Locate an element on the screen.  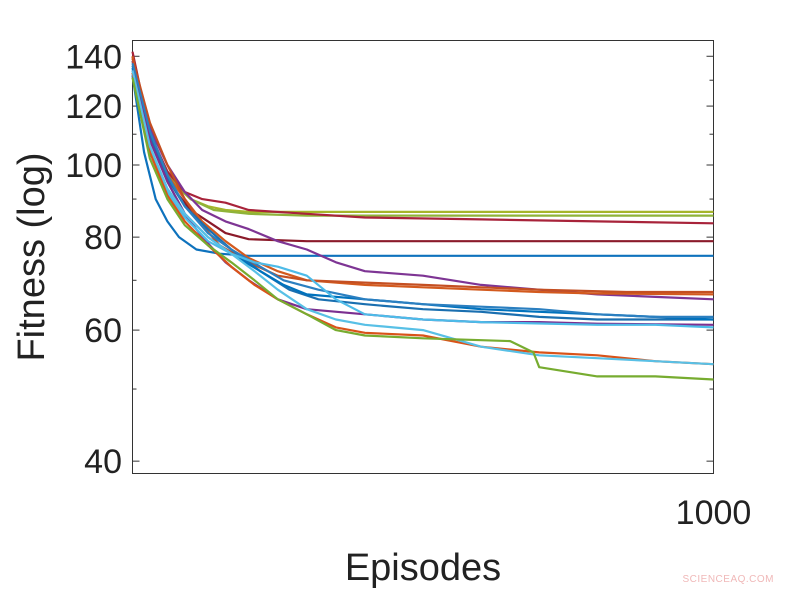
y-tick-label: 80 is located at coordinates (103, 238).